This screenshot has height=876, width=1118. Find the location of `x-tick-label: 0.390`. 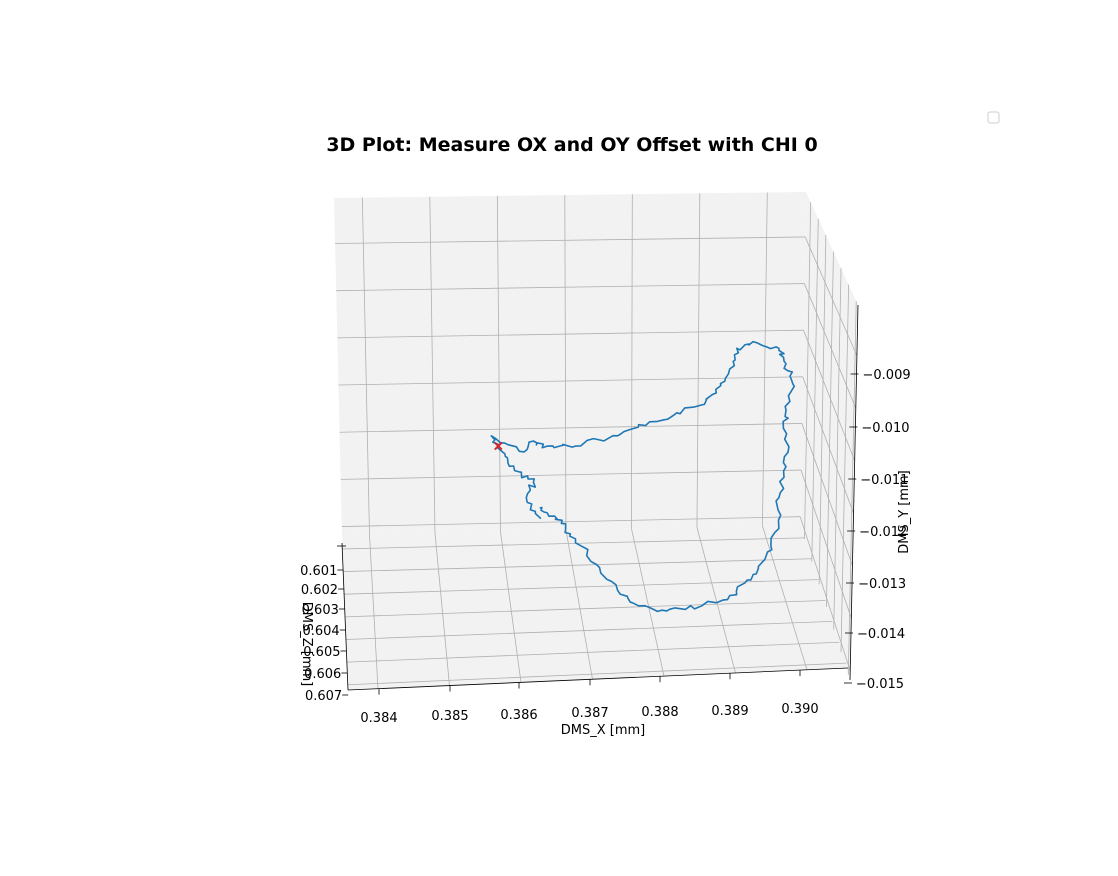

x-tick-label: 0.390 is located at coordinates (799, 709).